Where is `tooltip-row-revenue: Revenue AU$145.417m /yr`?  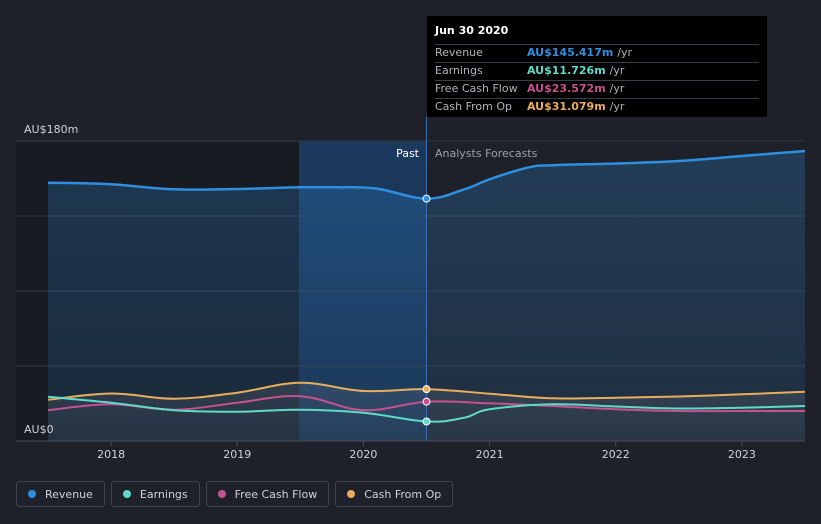 tooltip-row-revenue: Revenue AU$145.417m /yr is located at coordinates (597, 53).